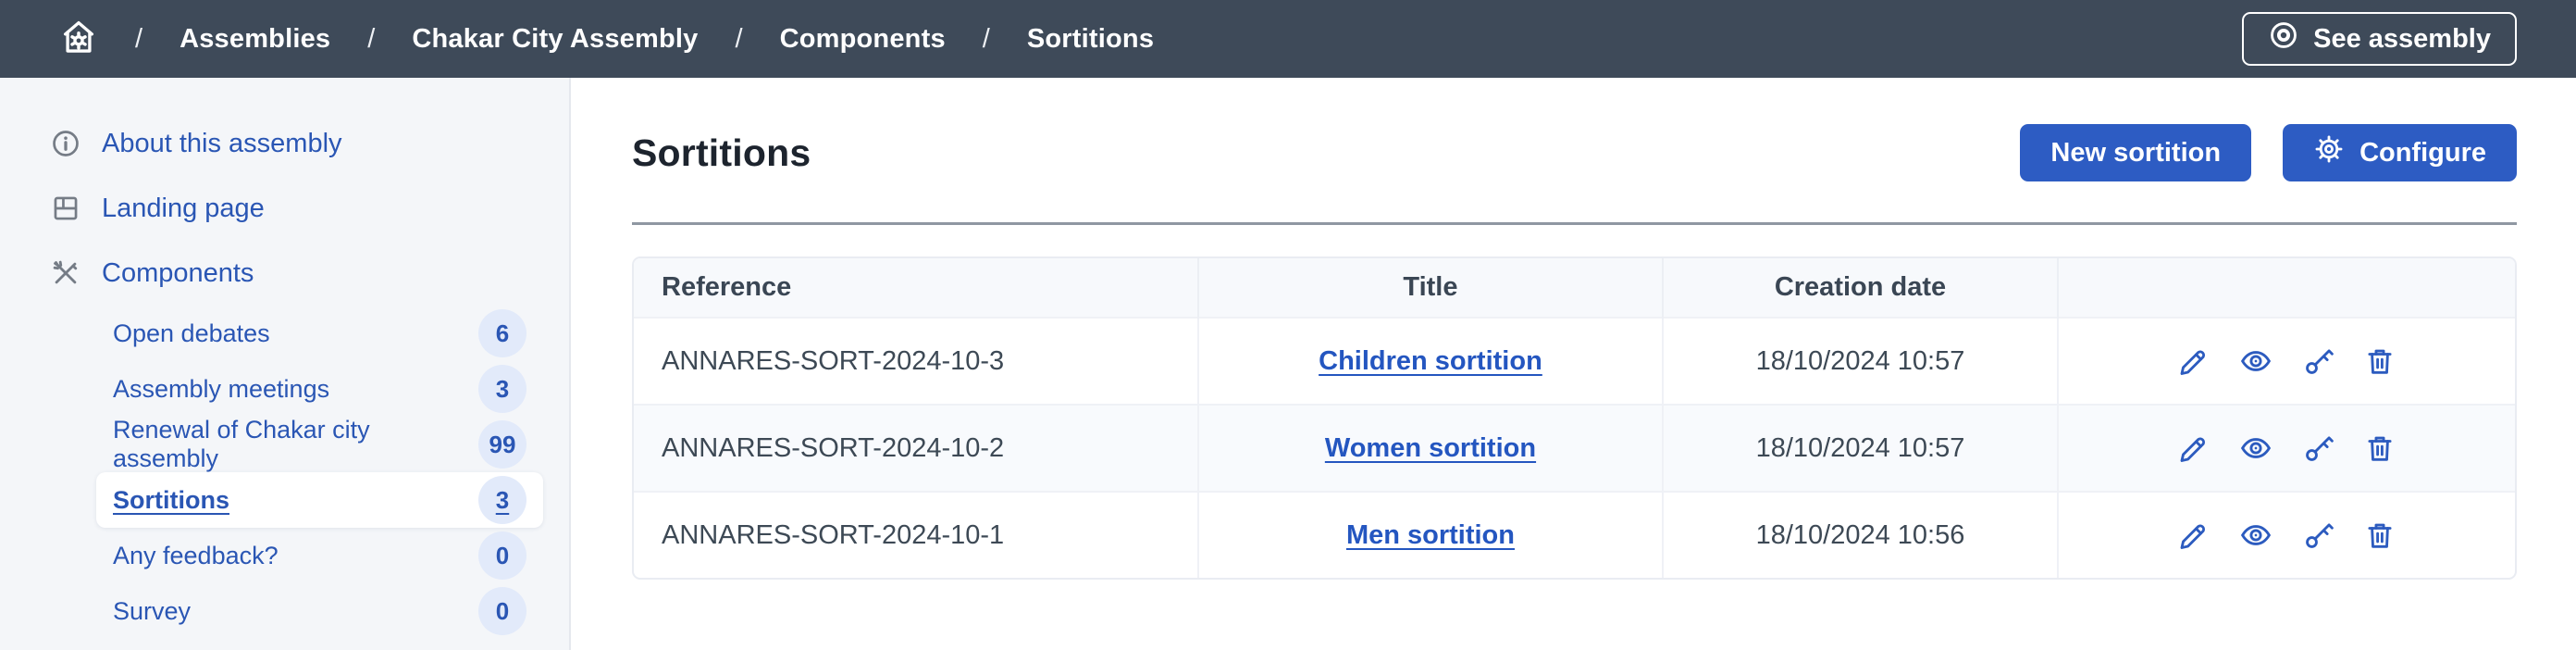 The height and width of the screenshot is (650, 2576). What do you see at coordinates (320, 611) in the screenshot?
I see `sidebar-item-survey: Survey 0` at bounding box center [320, 611].